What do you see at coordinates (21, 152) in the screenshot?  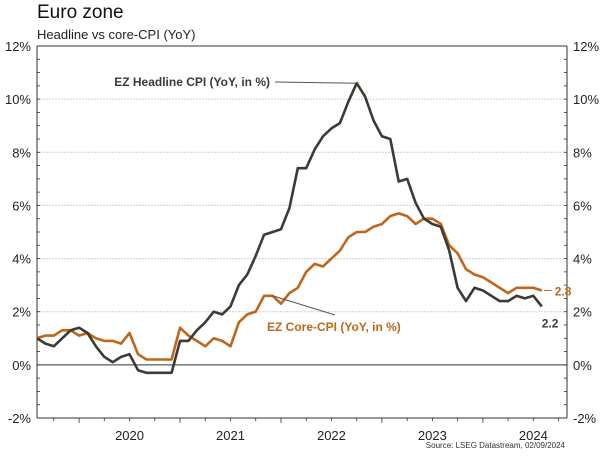 I see `y-tick-label-left: 8%` at bounding box center [21, 152].